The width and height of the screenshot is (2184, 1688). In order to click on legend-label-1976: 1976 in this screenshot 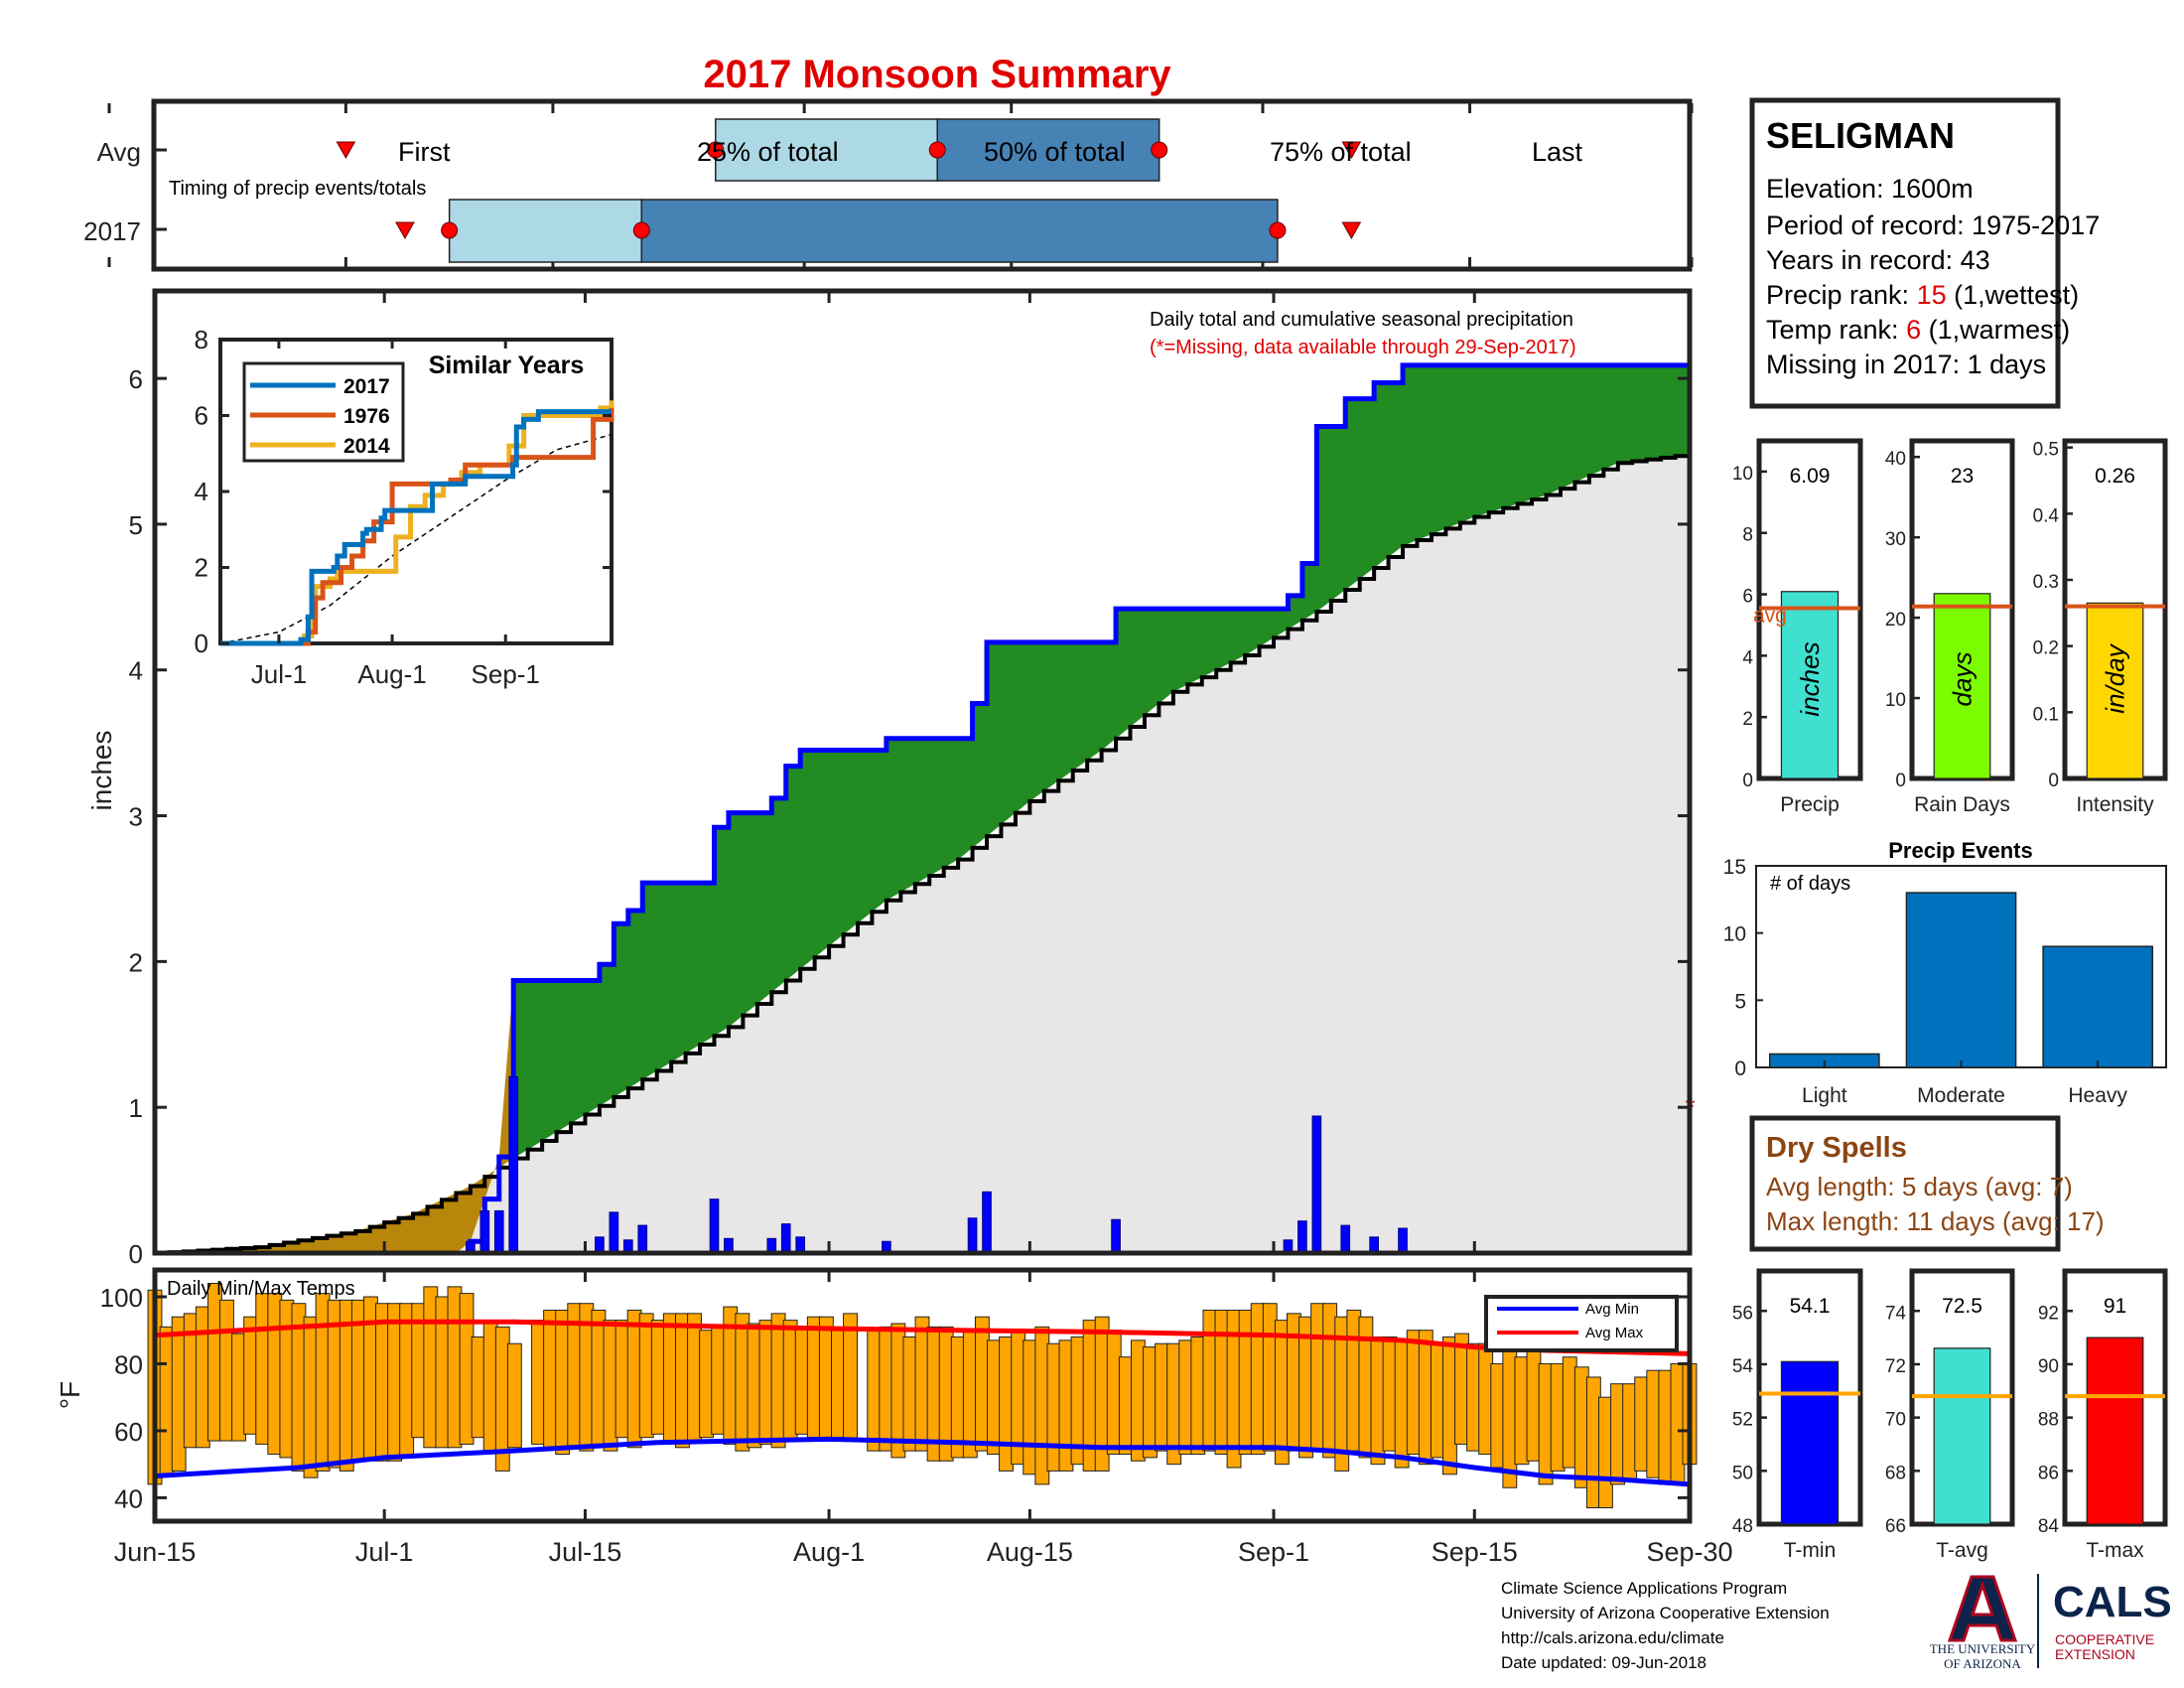, I will do `click(366, 416)`.